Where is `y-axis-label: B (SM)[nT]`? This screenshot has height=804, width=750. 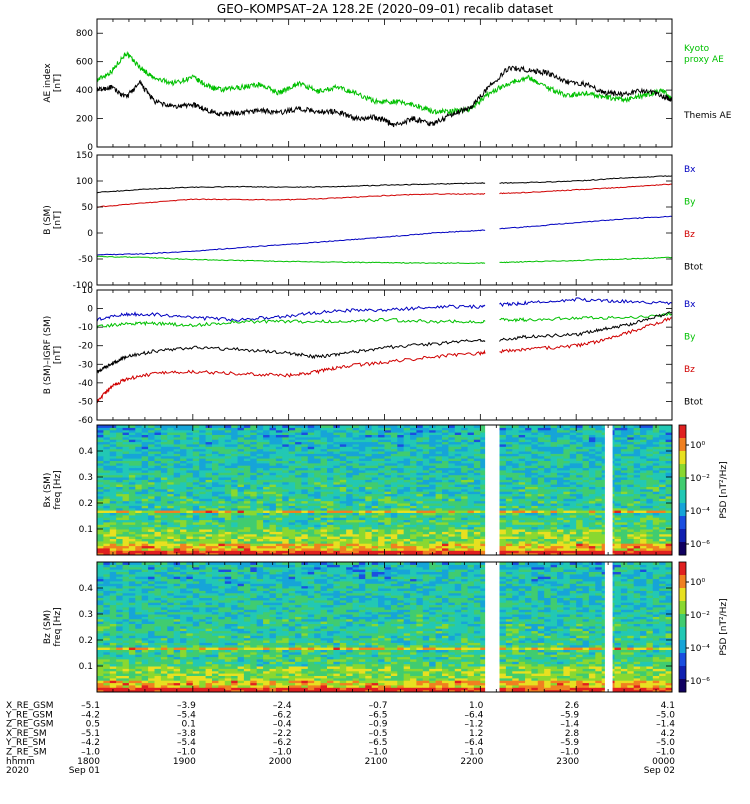
y-axis-label: B (SM)[nT] is located at coordinates (53, 220).